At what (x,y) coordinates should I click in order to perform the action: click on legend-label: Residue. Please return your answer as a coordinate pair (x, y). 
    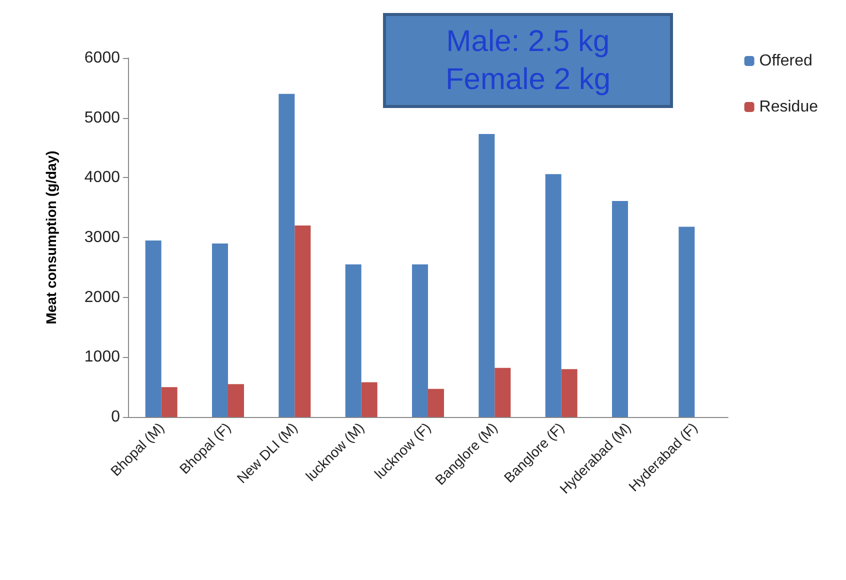
    Looking at the image, I should click on (788, 107).